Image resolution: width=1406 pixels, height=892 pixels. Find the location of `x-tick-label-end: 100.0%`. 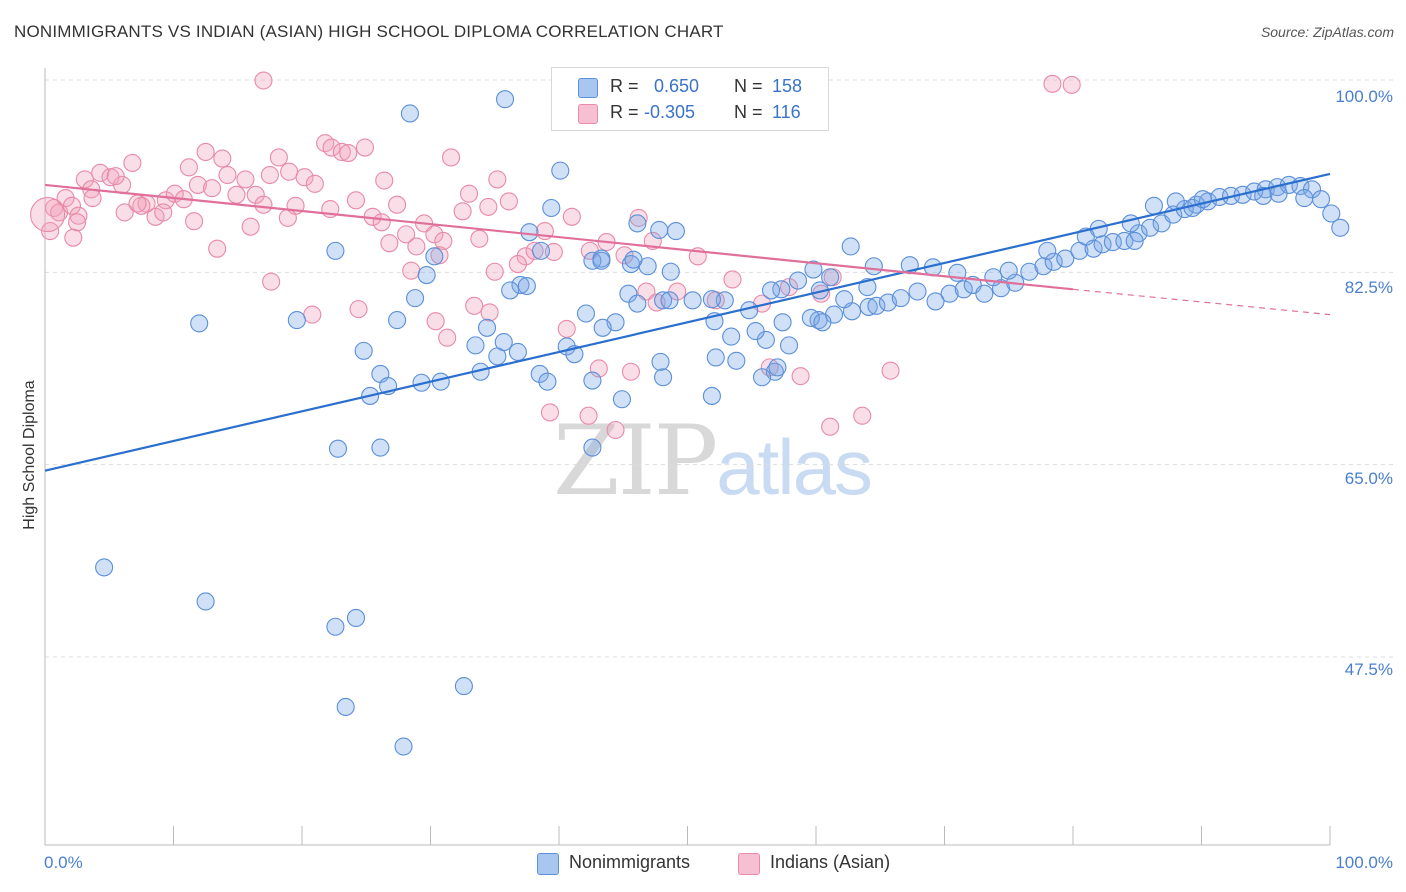

x-tick-label-end: 100.0% is located at coordinates (1364, 862).